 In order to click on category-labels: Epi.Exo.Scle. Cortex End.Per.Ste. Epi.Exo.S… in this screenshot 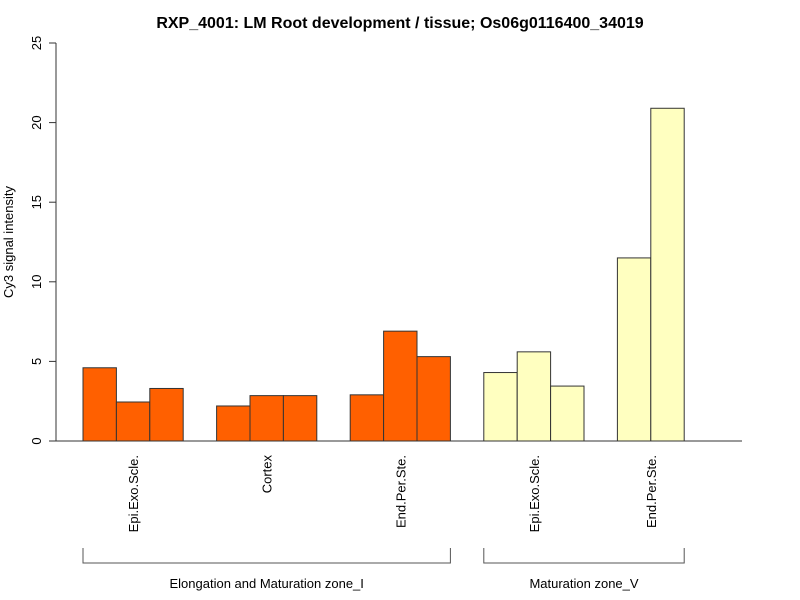, I will do `click(392, 494)`.